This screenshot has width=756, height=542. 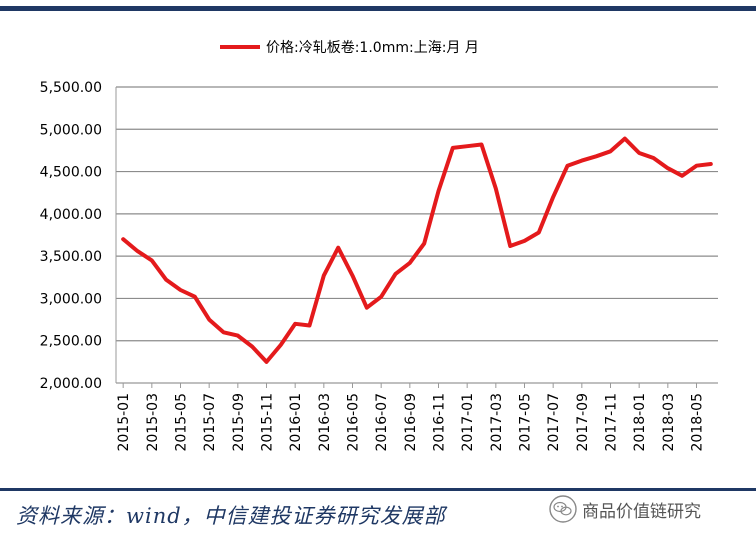 What do you see at coordinates (71, 130) in the screenshot?
I see `y-tick-label: 5,000.00` at bounding box center [71, 130].